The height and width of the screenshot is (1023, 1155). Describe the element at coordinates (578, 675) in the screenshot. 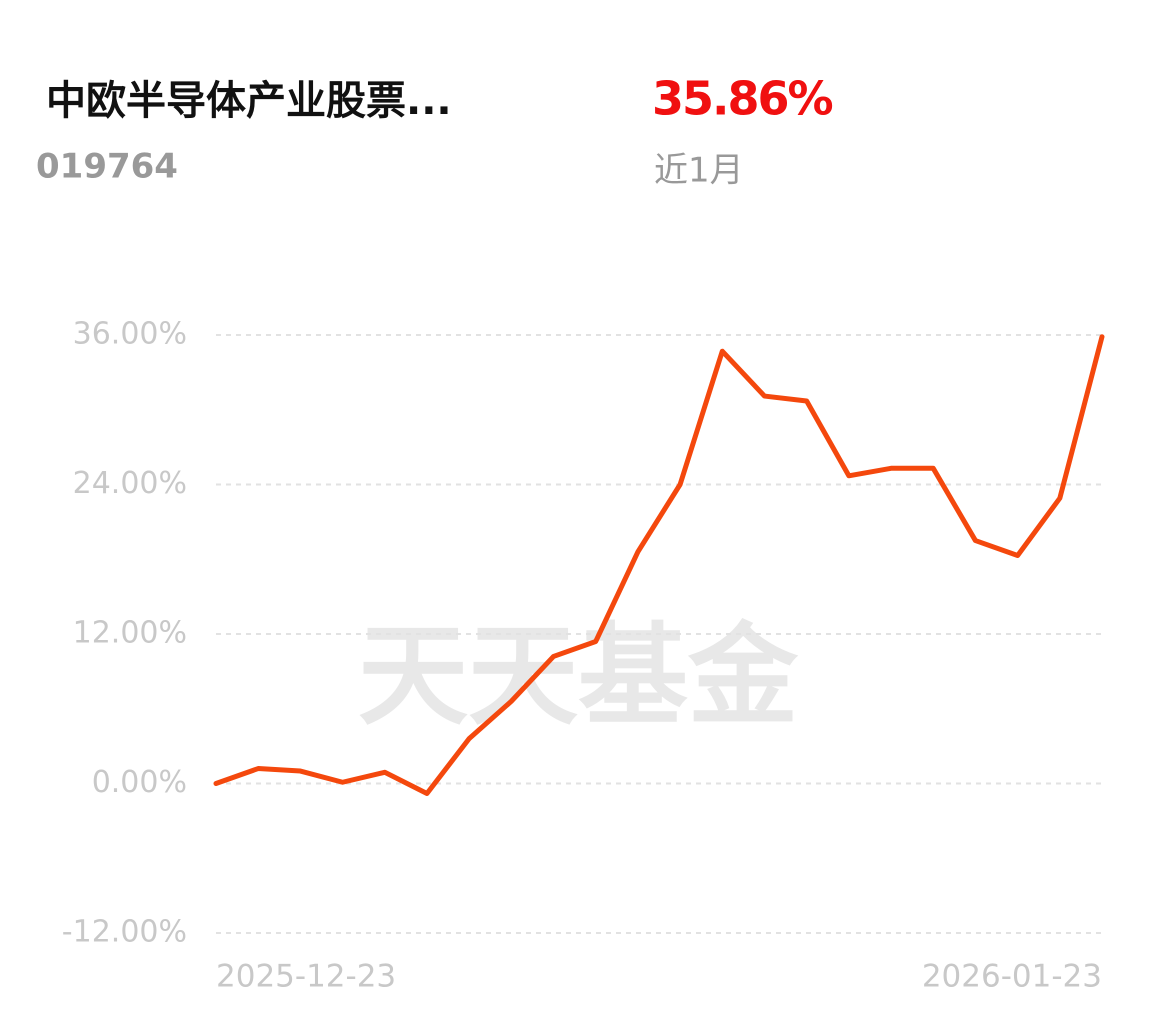

I see `watermark: 天天基金` at that location.